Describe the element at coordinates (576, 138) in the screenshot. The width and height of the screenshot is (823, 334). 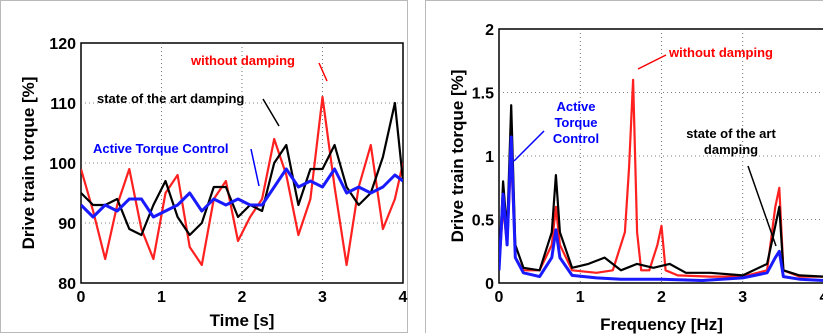
I see `annotation-text: Control` at that location.